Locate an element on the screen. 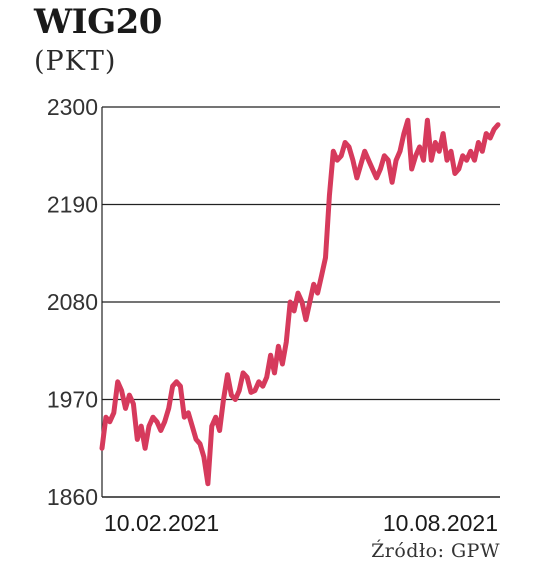 The height and width of the screenshot is (570, 536). chart-unit: (PKT) is located at coordinates (75, 61).